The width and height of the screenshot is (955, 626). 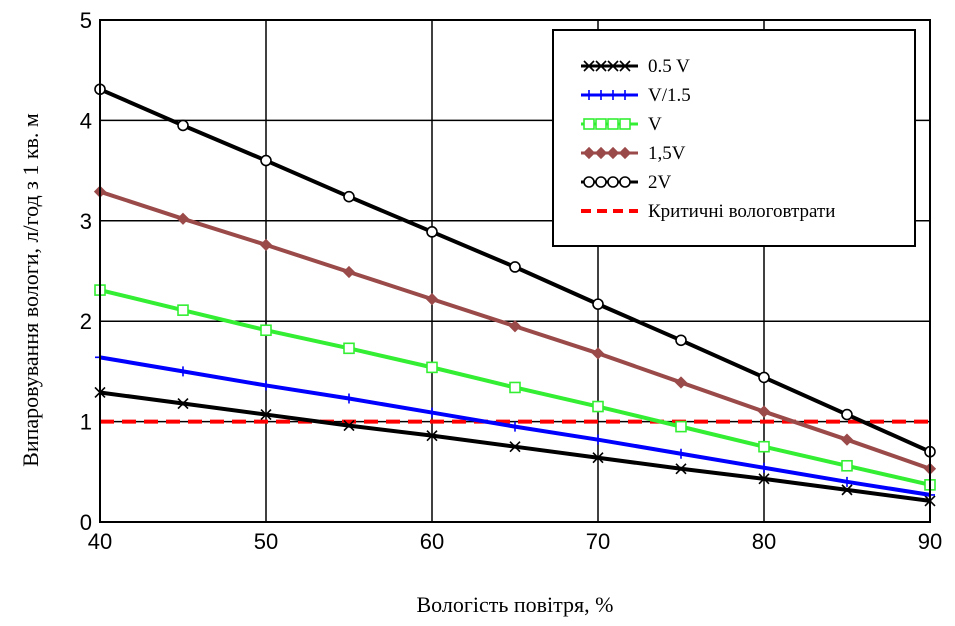 I want to click on legend-label: V, so click(x=655, y=124).